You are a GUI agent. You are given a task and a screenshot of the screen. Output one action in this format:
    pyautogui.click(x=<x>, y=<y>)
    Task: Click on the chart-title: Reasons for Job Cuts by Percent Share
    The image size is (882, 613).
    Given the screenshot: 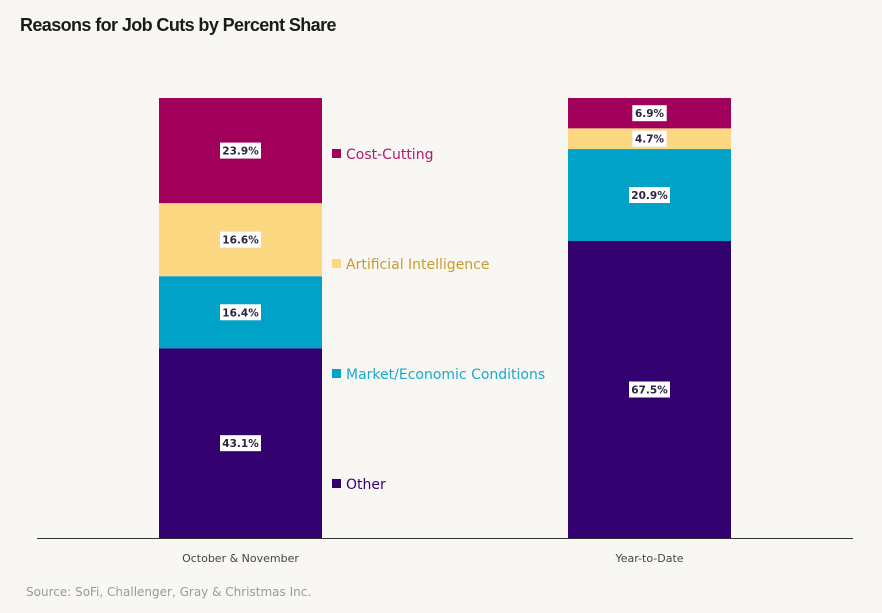 What is the action you would take?
    pyautogui.click(x=178, y=25)
    